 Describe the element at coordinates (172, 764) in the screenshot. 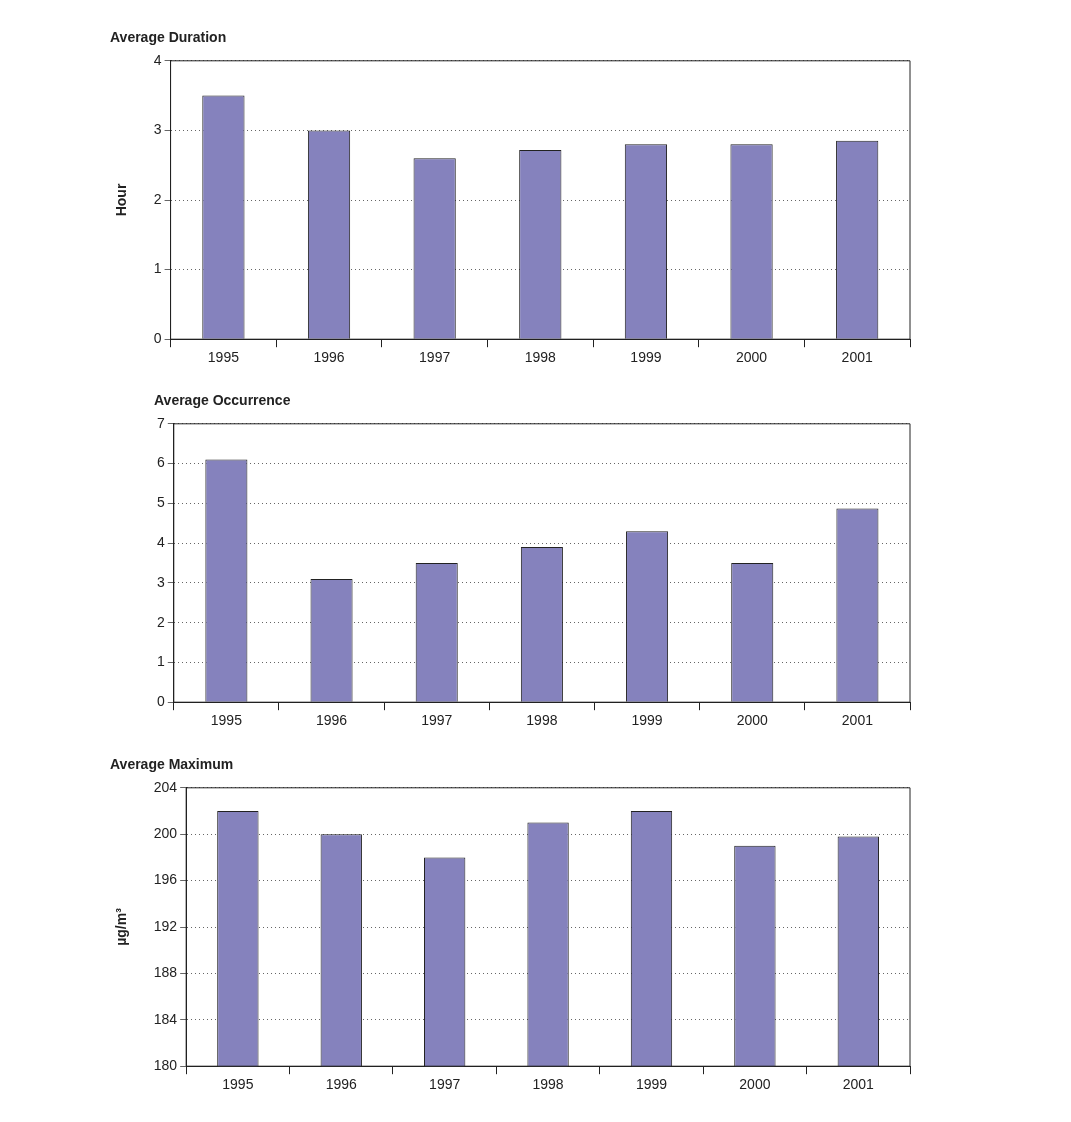

I see `chart-title: Average Maximum` at that location.